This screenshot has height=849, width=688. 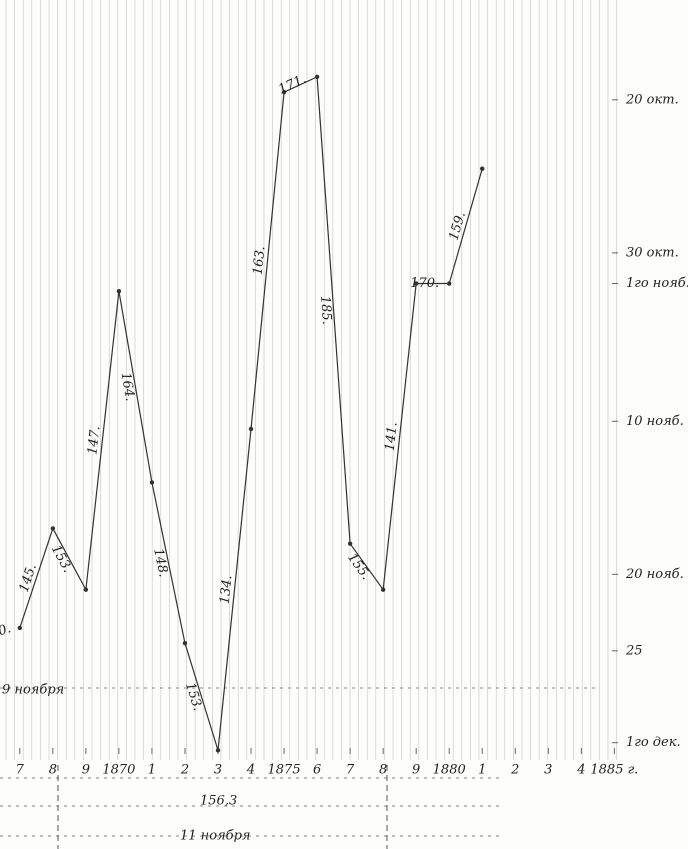 I want to click on x-tick-label: 6, so click(x=317, y=770).